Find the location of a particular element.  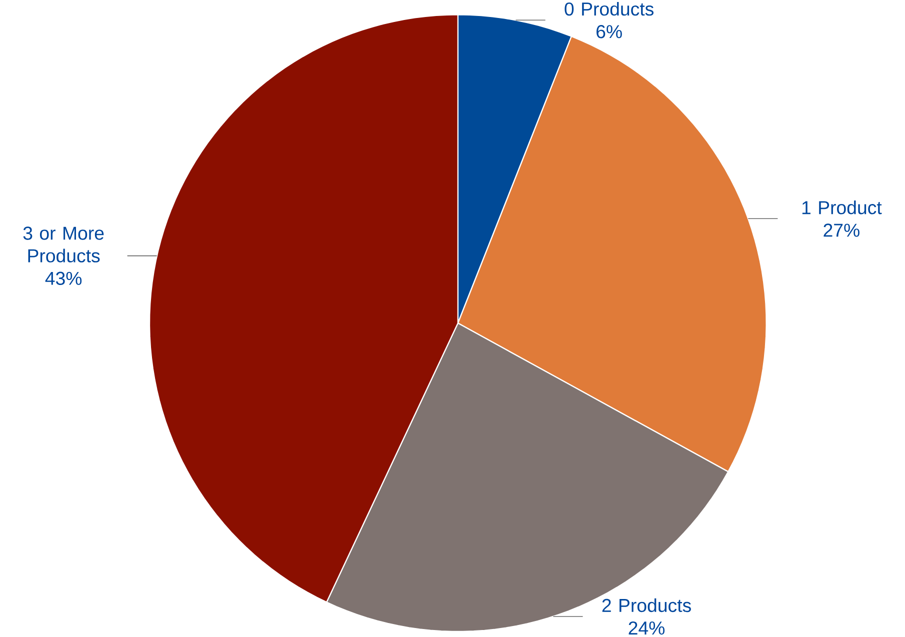

slice-label: 3 or More Products is located at coordinates (63, 244).